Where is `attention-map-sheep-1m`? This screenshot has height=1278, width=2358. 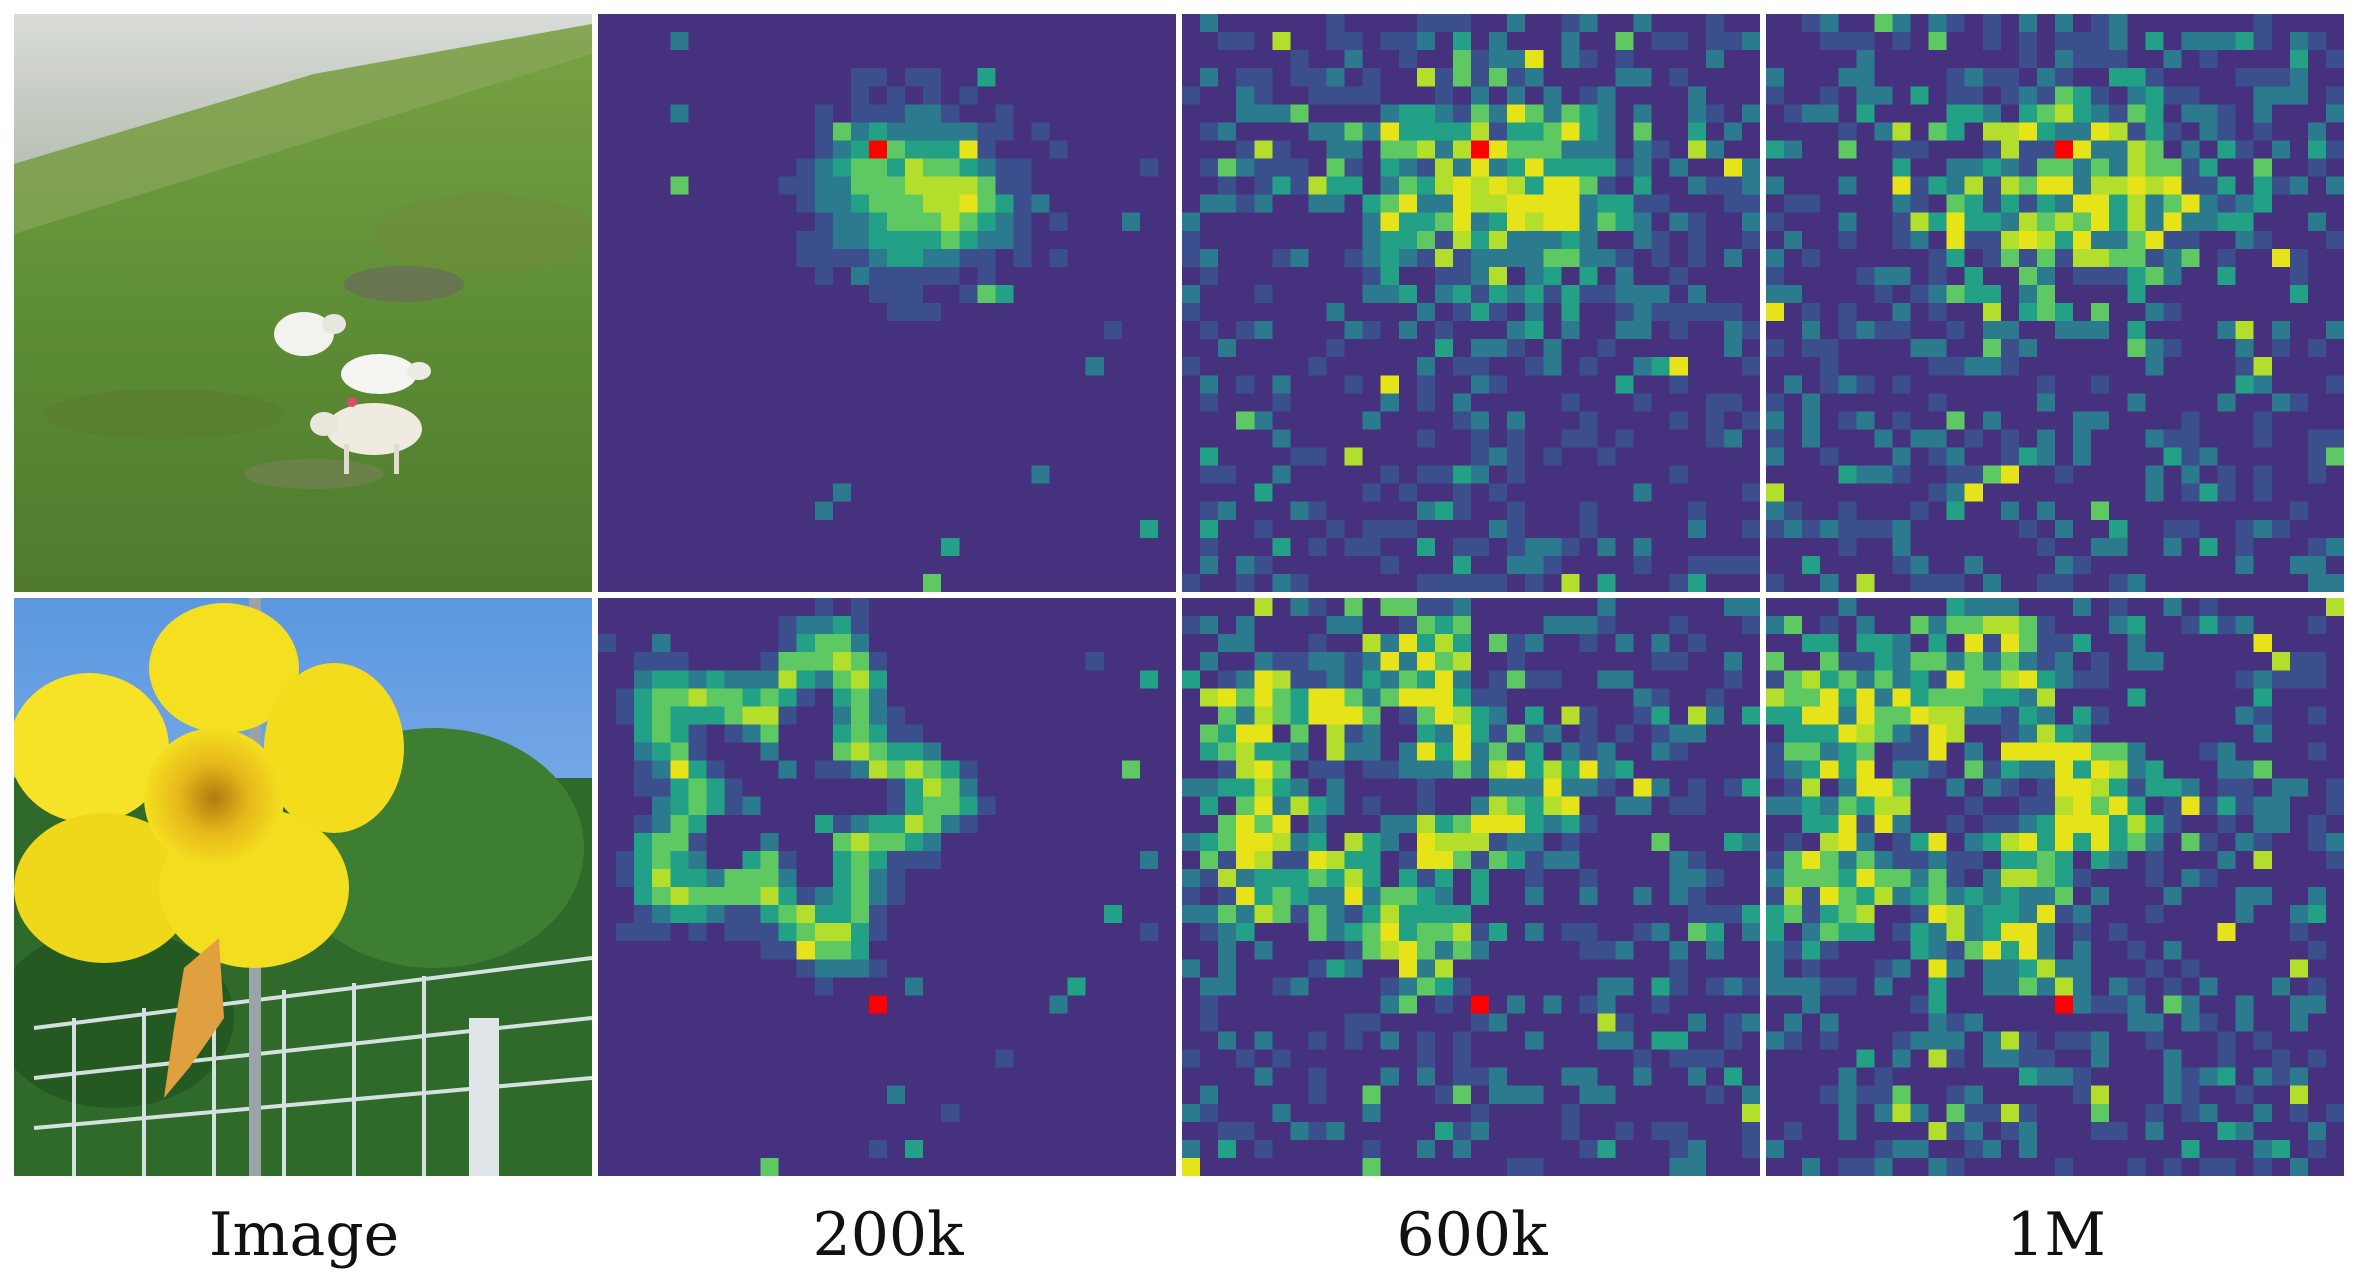
attention-map-sheep-1m is located at coordinates (2055, 303).